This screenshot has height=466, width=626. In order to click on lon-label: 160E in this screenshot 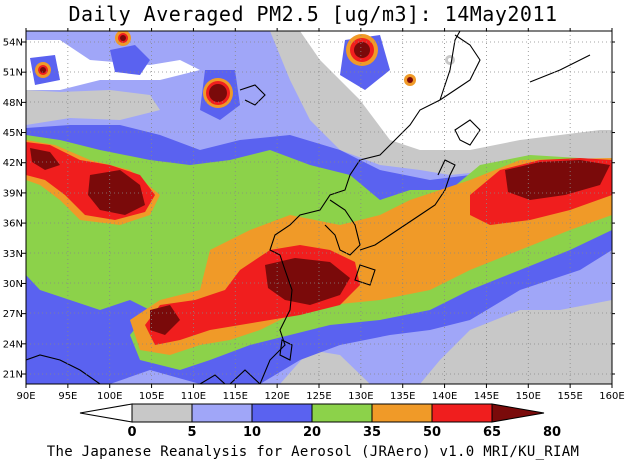, I will do `click(611, 396)`.